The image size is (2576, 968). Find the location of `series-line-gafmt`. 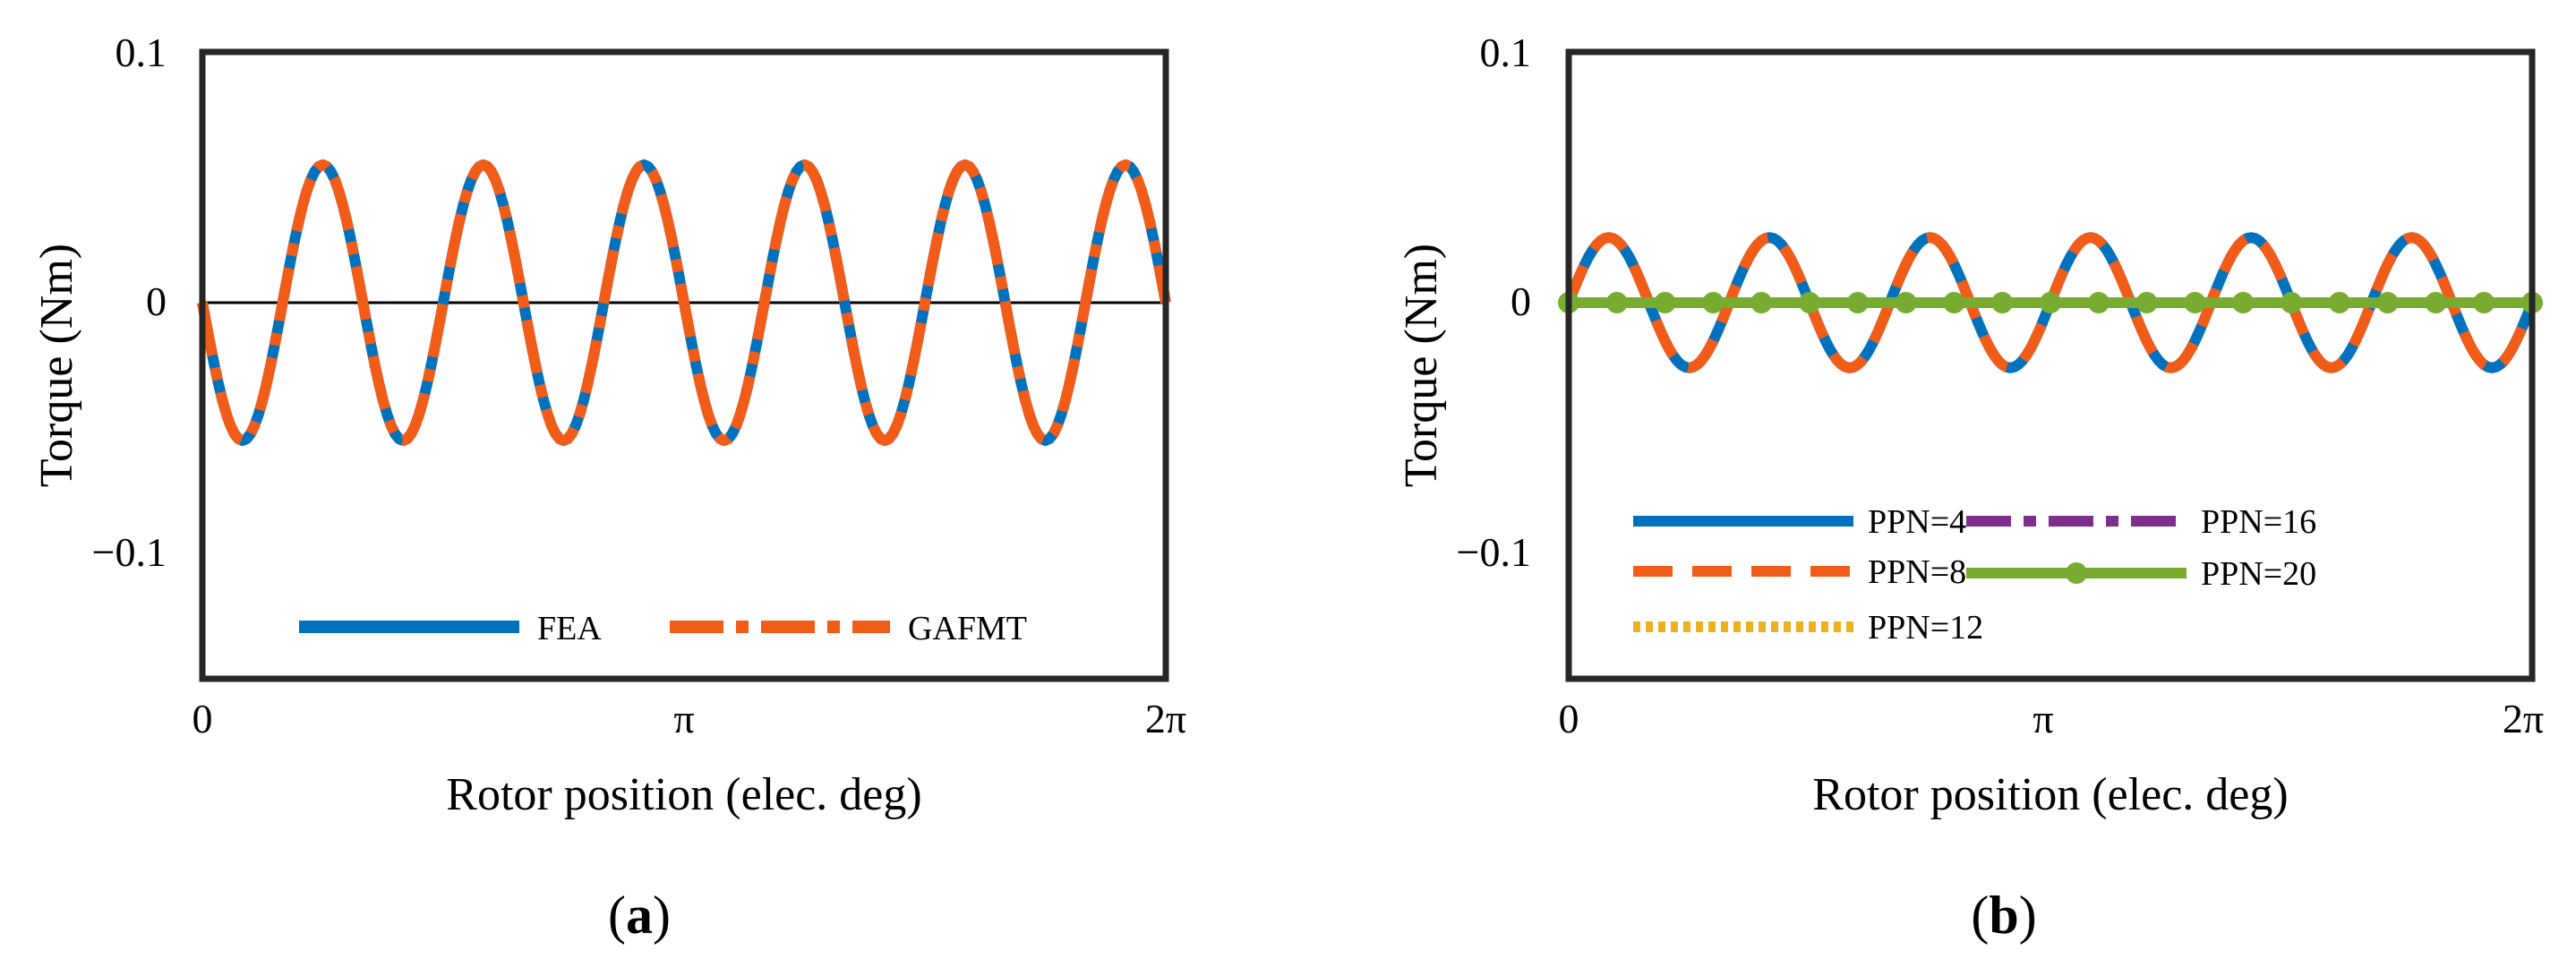

series-line-gafmt is located at coordinates (684, 302).